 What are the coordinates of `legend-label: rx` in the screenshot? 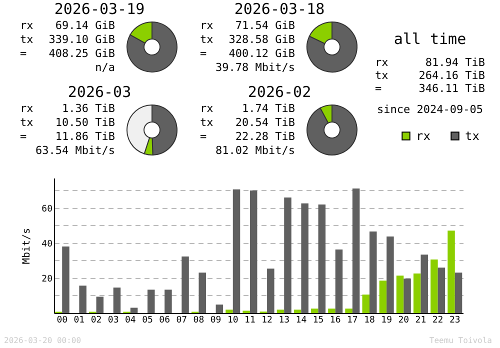 It's located at (423, 136).